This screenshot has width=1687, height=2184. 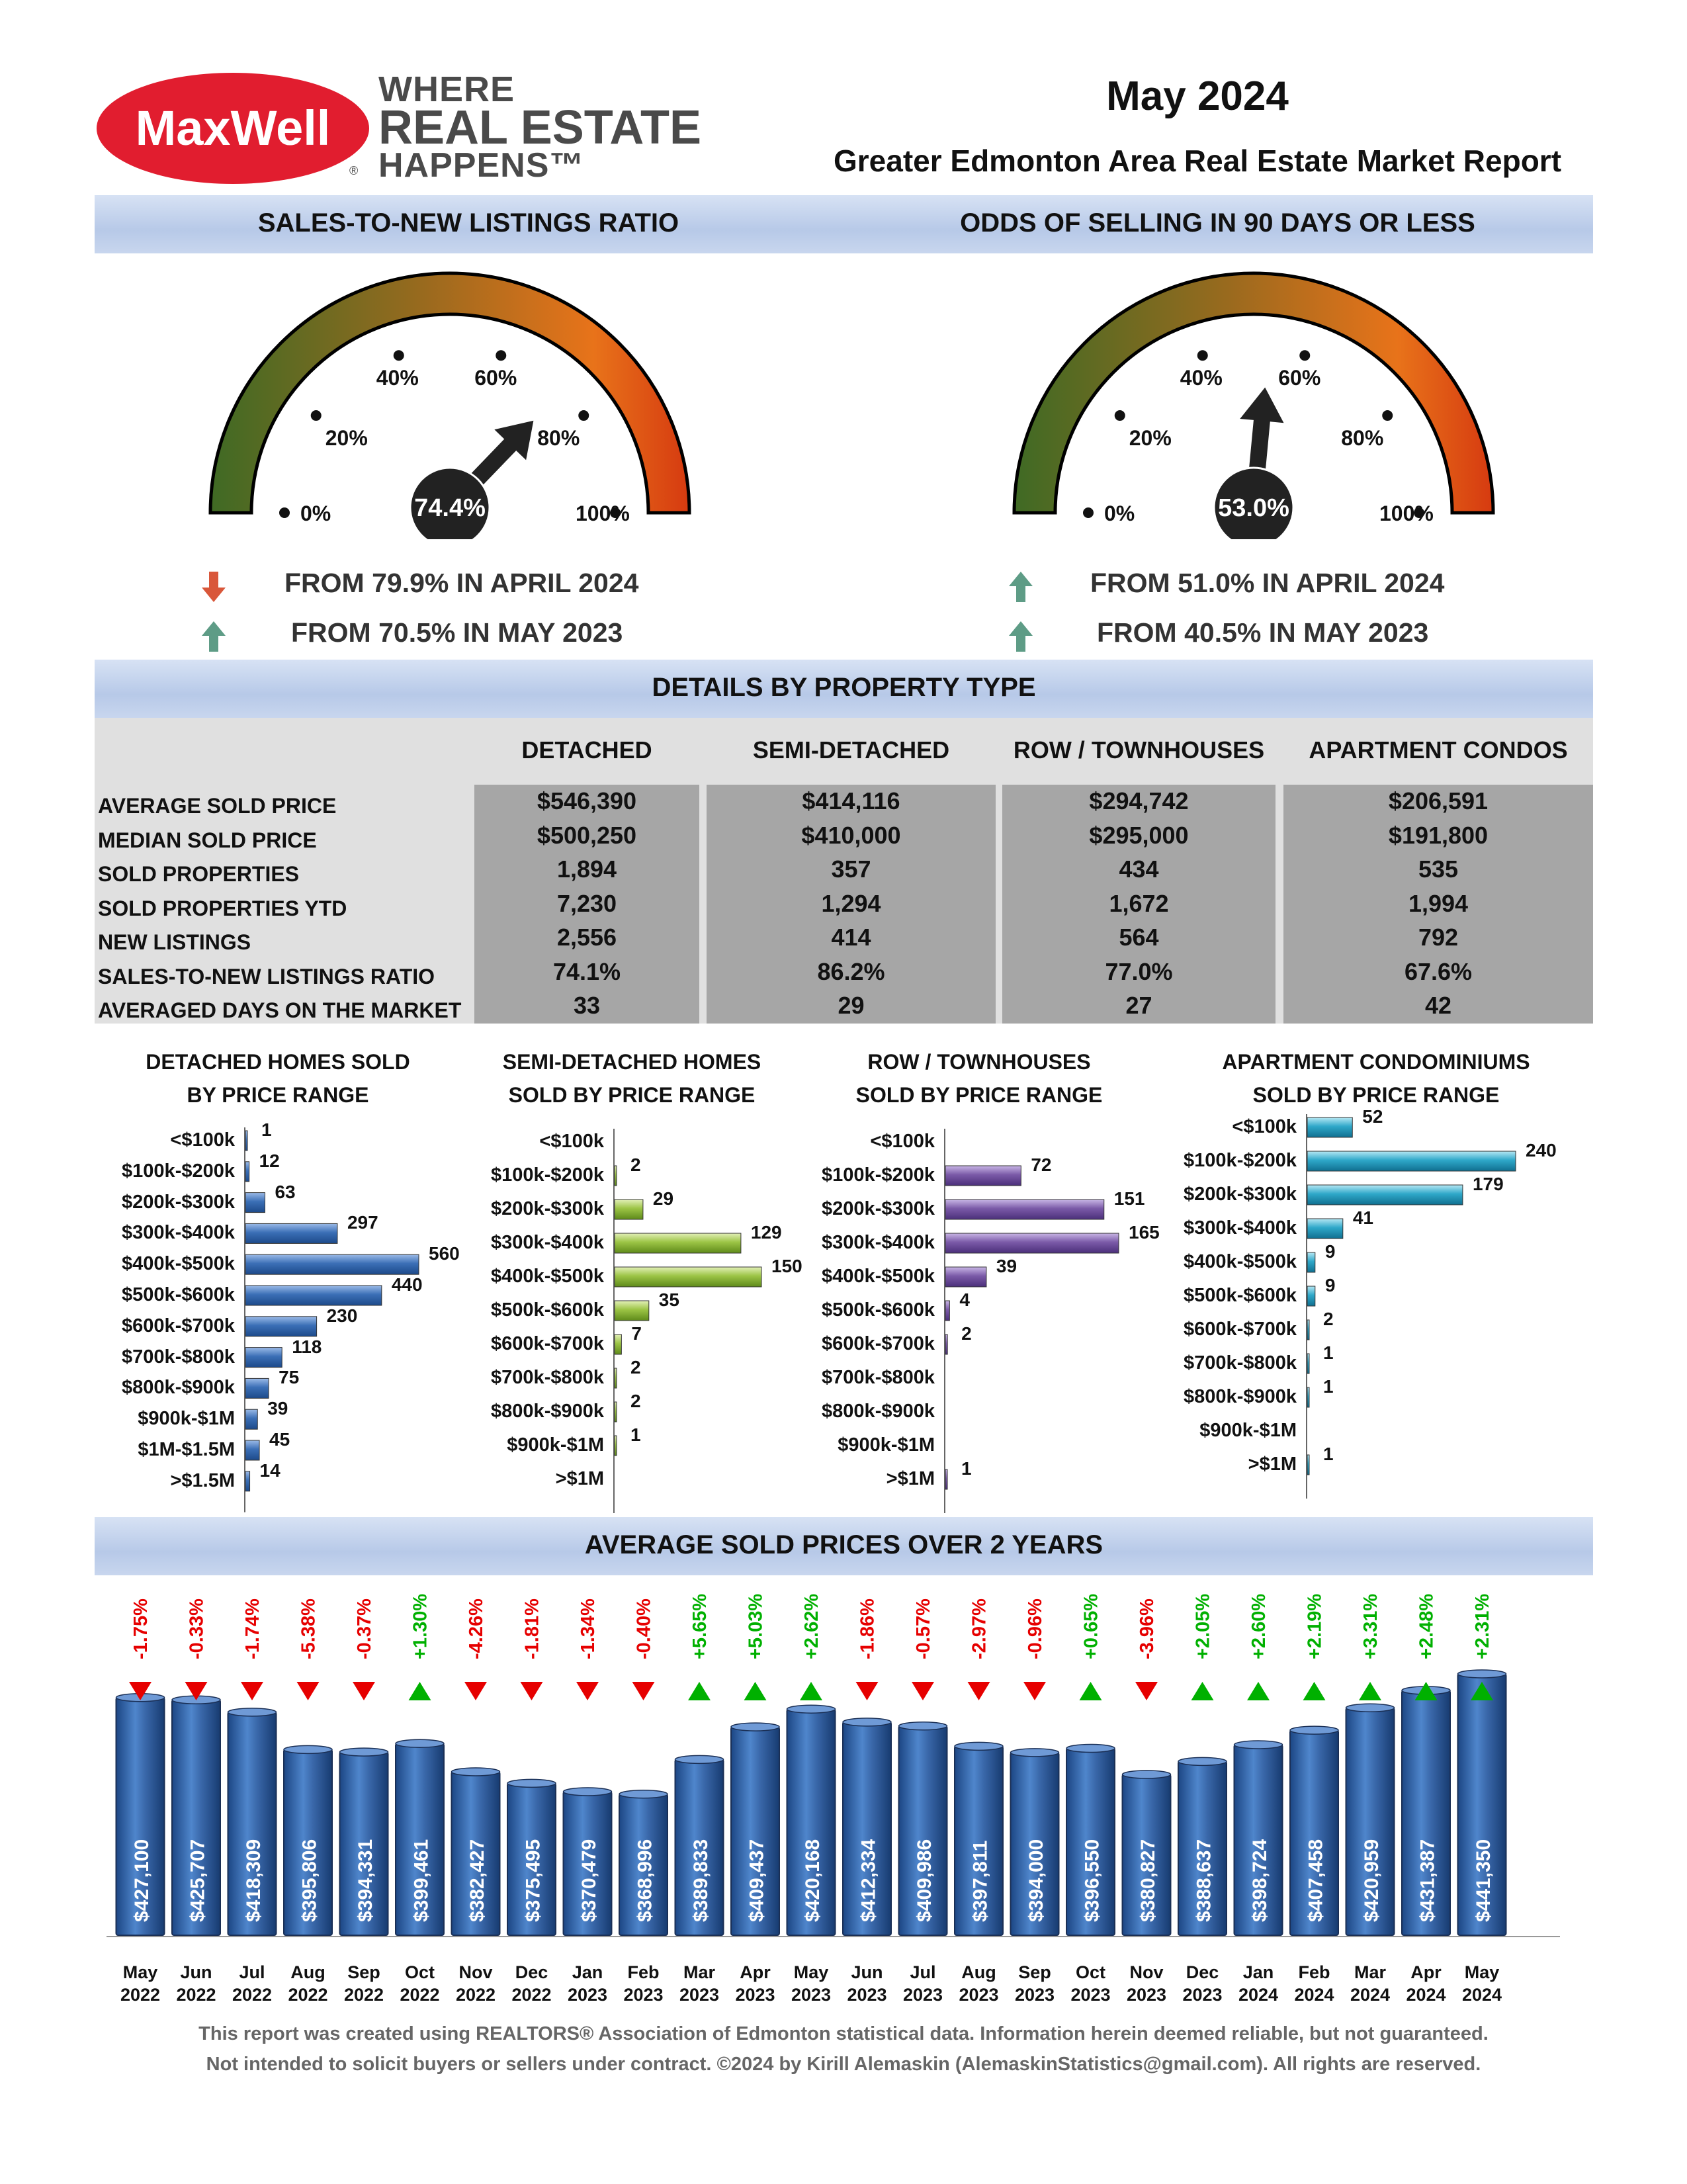 What do you see at coordinates (1092, 1881) in the screenshot?
I see `avg-price-value-label: $396,550` at bounding box center [1092, 1881].